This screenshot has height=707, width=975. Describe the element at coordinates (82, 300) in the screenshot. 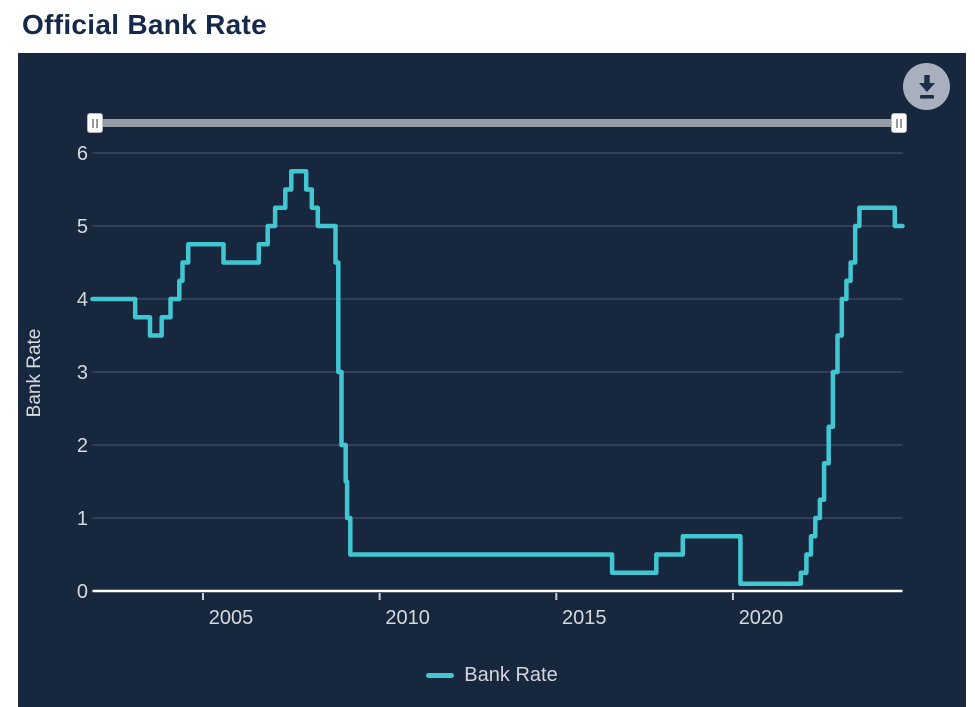

I see `svg-text: 4` at that location.